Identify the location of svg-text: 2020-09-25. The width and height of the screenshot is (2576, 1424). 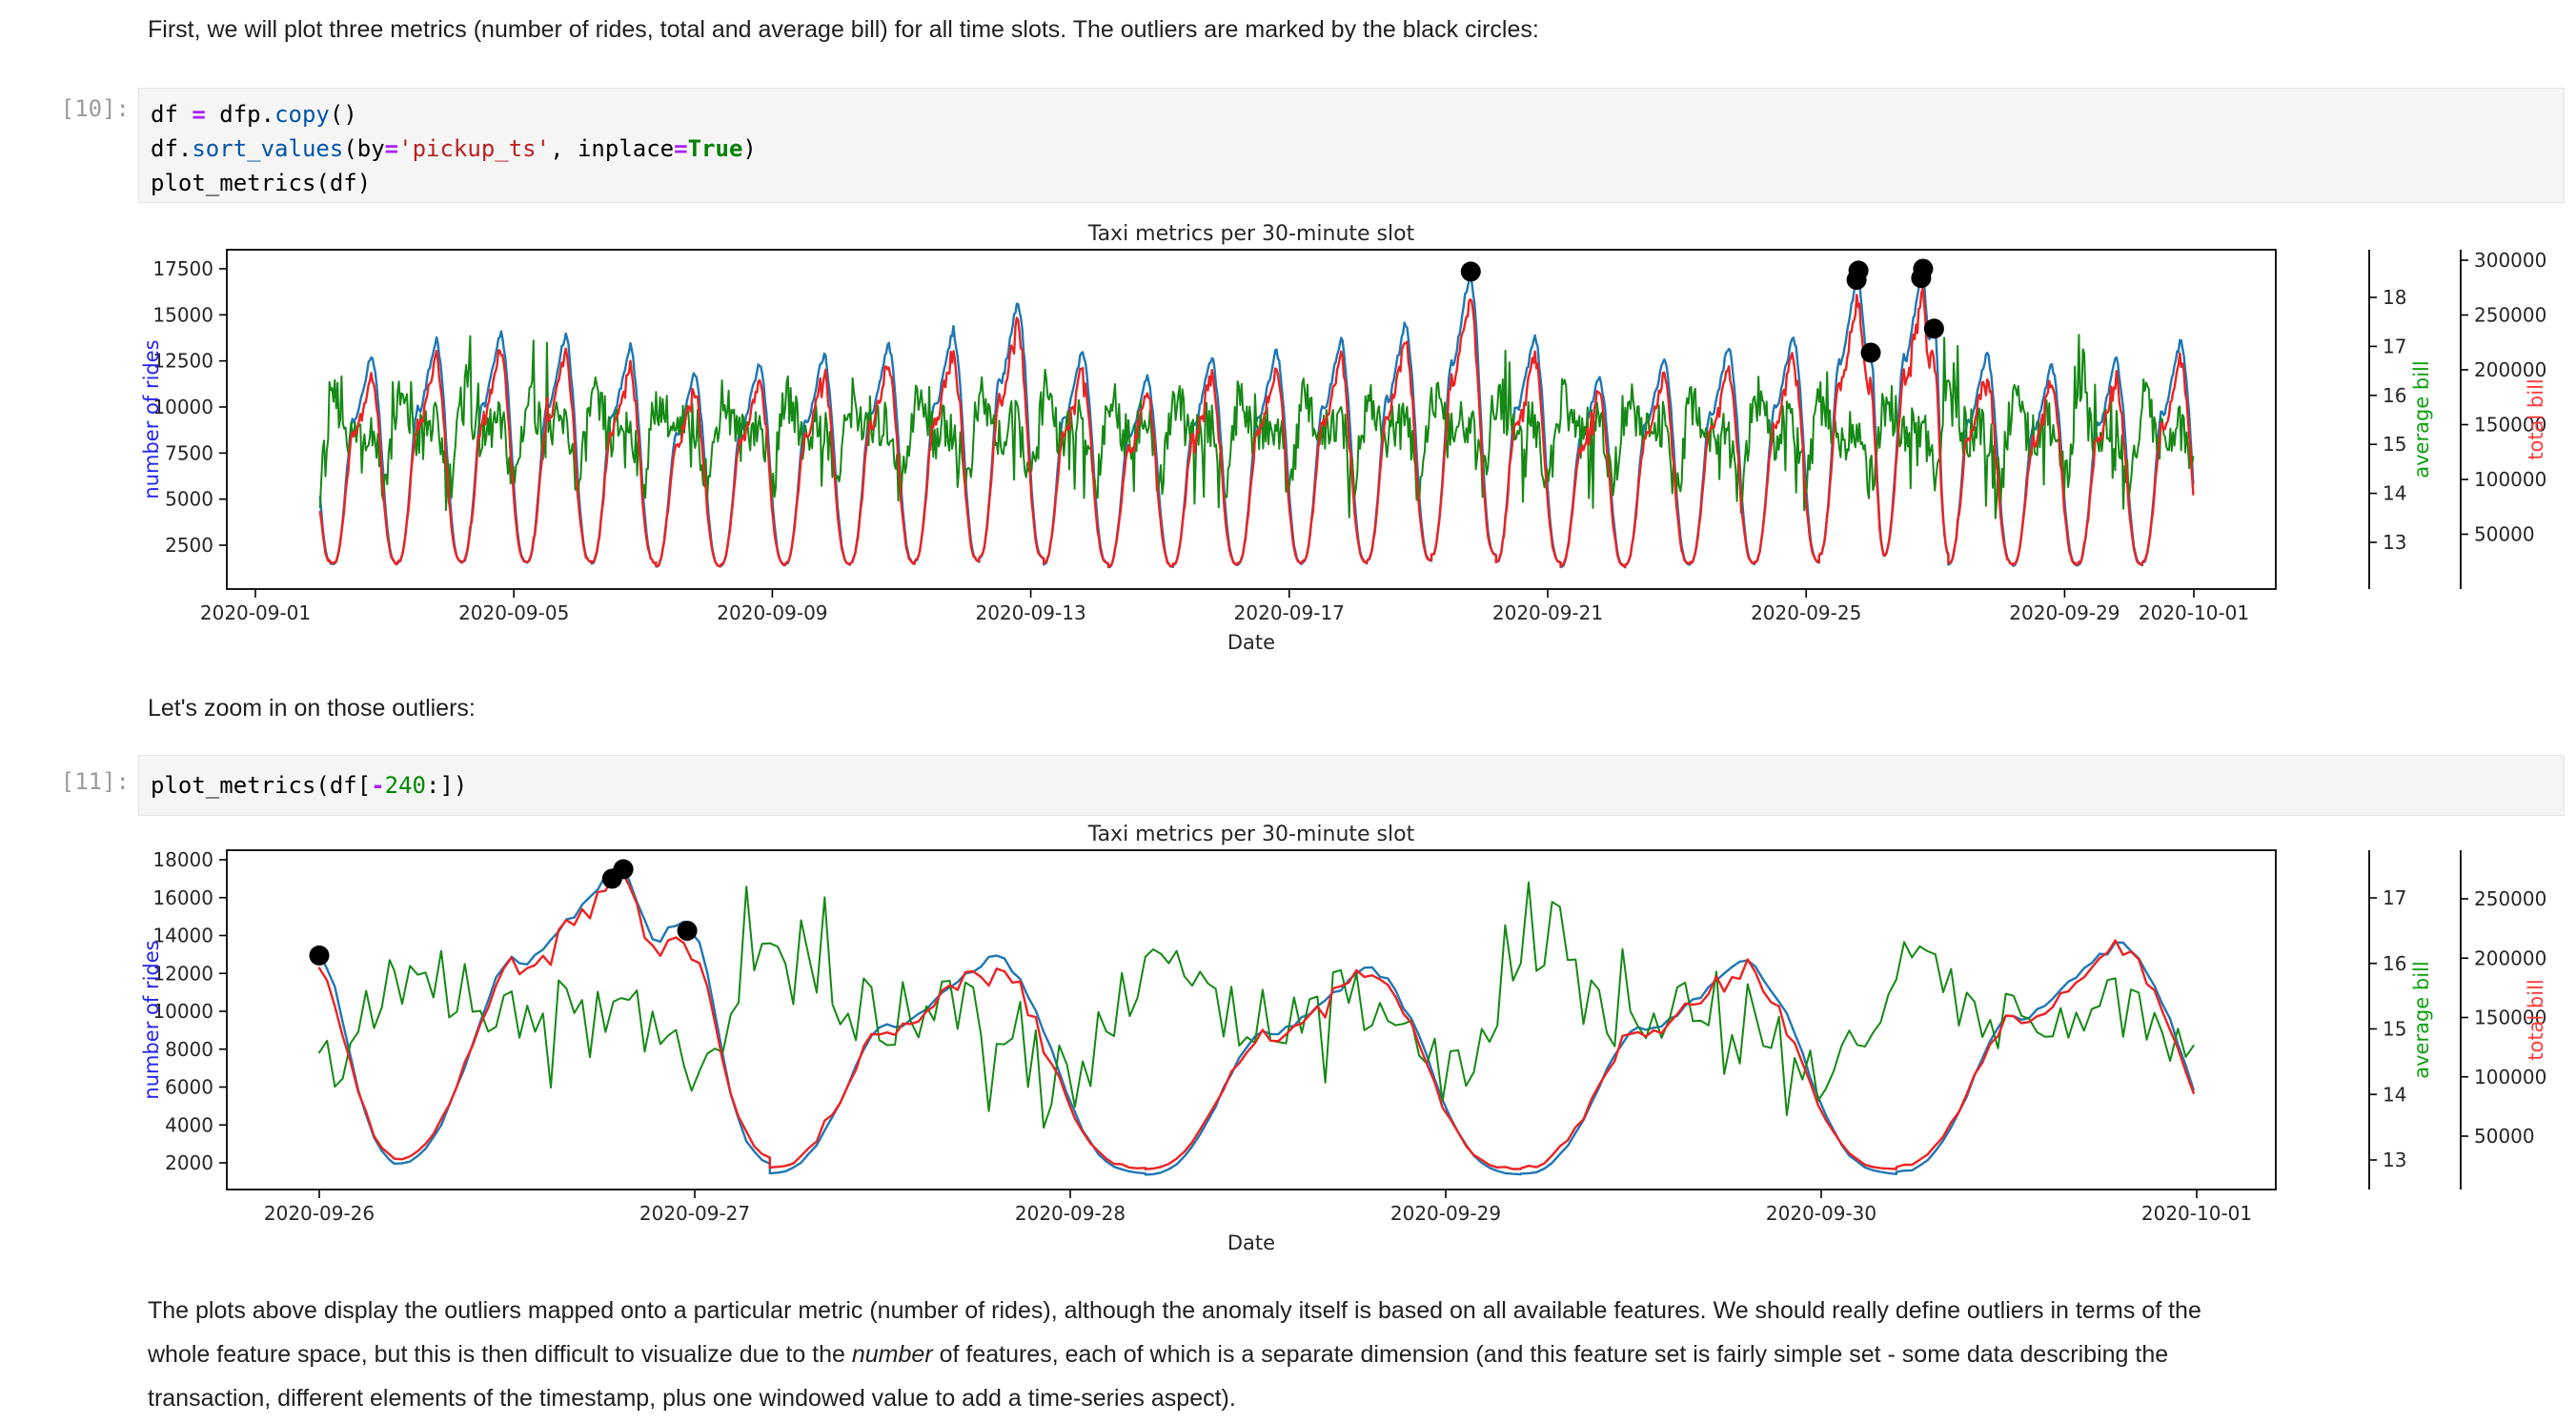
(1806, 612).